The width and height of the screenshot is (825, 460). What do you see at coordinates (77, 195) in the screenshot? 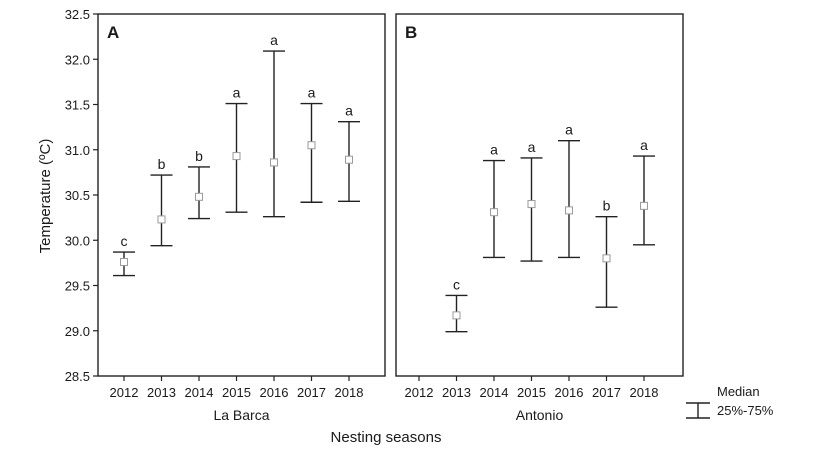
I see `y-tick-label: 30.5` at bounding box center [77, 195].